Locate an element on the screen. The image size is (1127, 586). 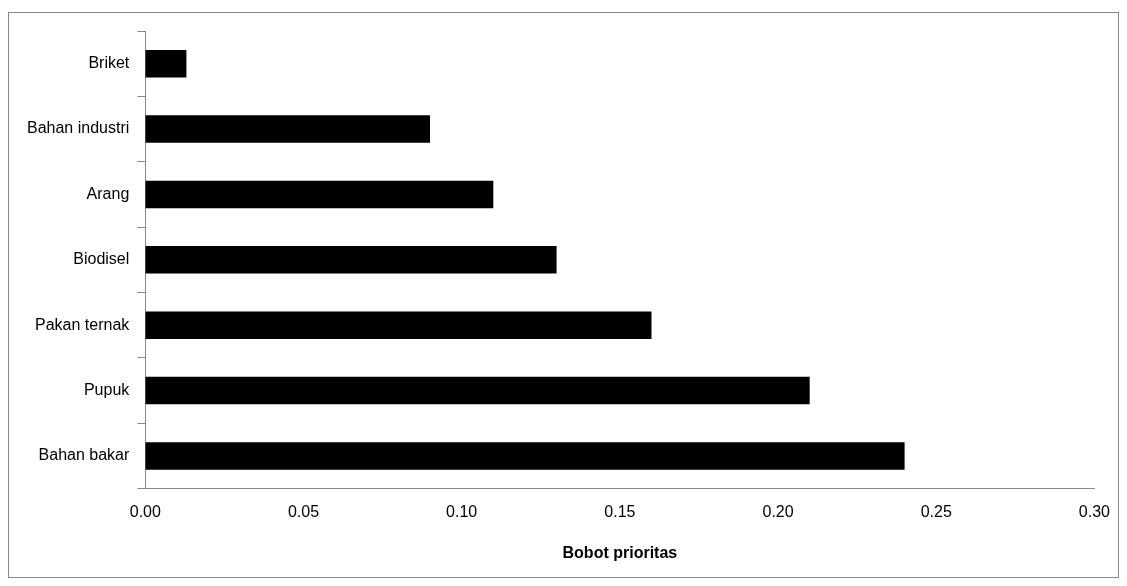
x-tick-label: 0.30 is located at coordinates (1094, 511).